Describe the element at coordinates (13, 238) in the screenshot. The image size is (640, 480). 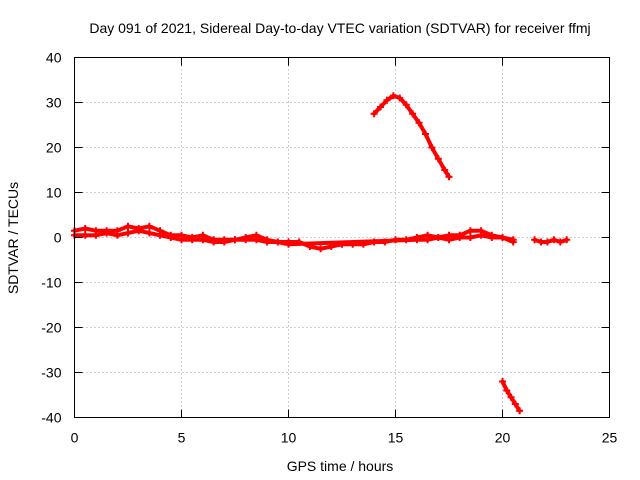
I see `y-axis-label: SDTVAR / TECUs` at that location.